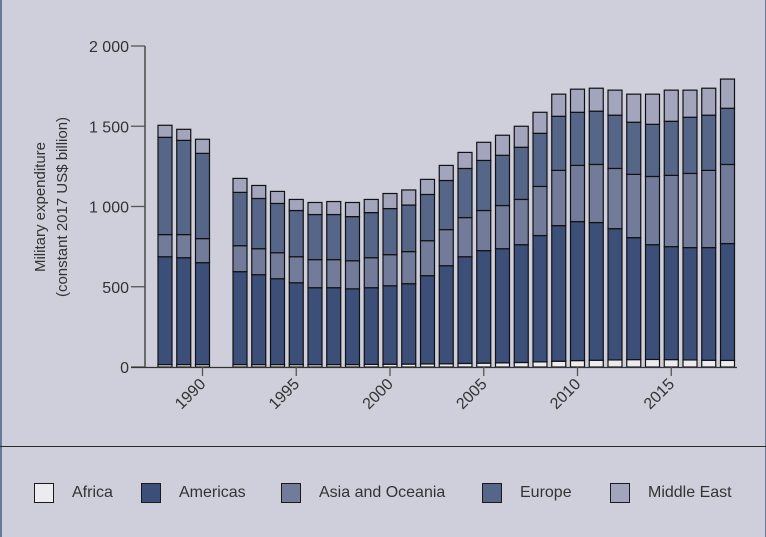 The image size is (766, 537). What do you see at coordinates (727, 204) in the screenshot?
I see `bar-segment-asia-and-oceania-2018` at bounding box center [727, 204].